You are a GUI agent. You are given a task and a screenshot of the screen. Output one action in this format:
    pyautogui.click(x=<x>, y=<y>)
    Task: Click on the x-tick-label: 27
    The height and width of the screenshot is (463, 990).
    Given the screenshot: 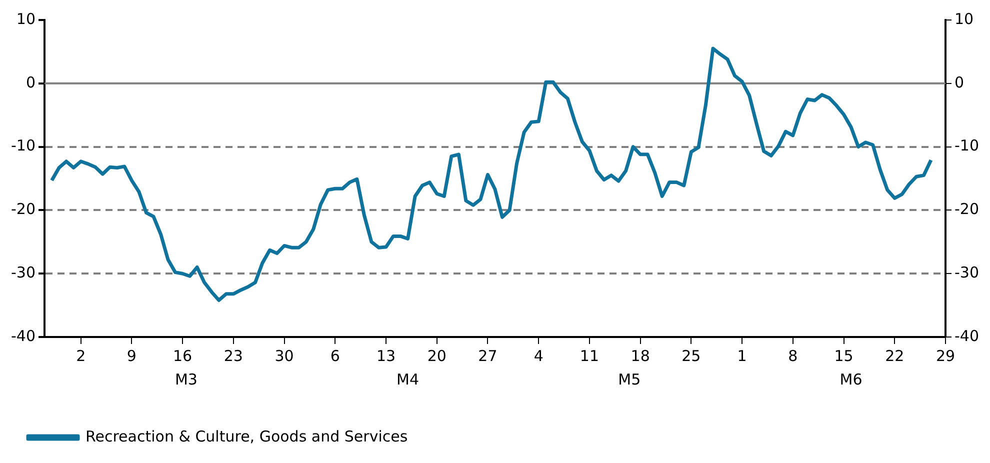 What is the action you would take?
    pyautogui.click(x=488, y=355)
    